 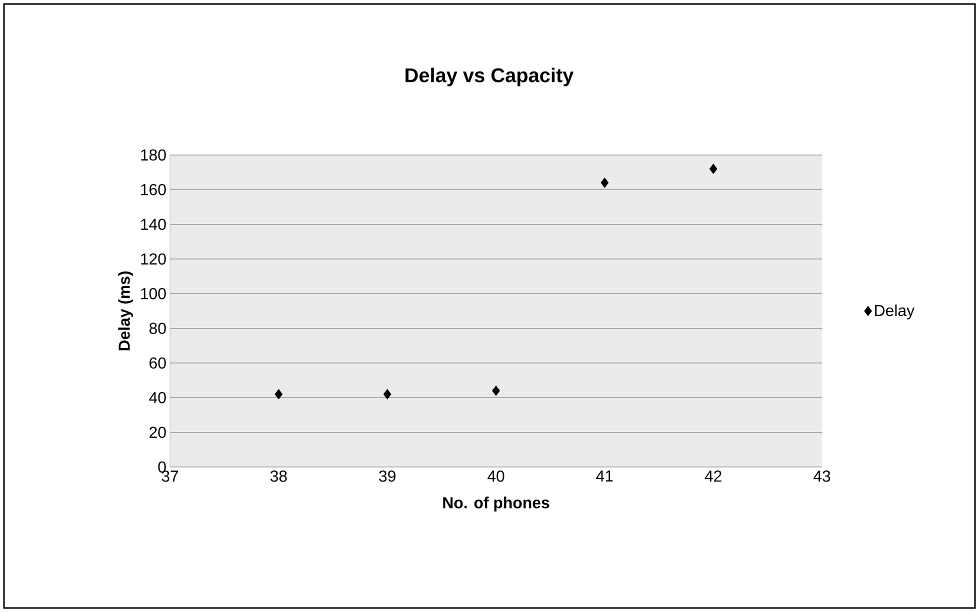 I want to click on y-axis-title: Delay (ms), so click(x=126, y=311).